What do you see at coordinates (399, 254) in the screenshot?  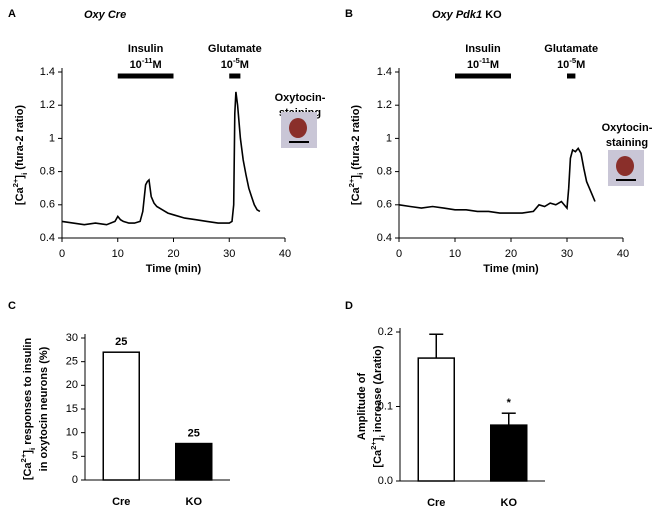 I see `x-tick-label: 0` at bounding box center [399, 254].